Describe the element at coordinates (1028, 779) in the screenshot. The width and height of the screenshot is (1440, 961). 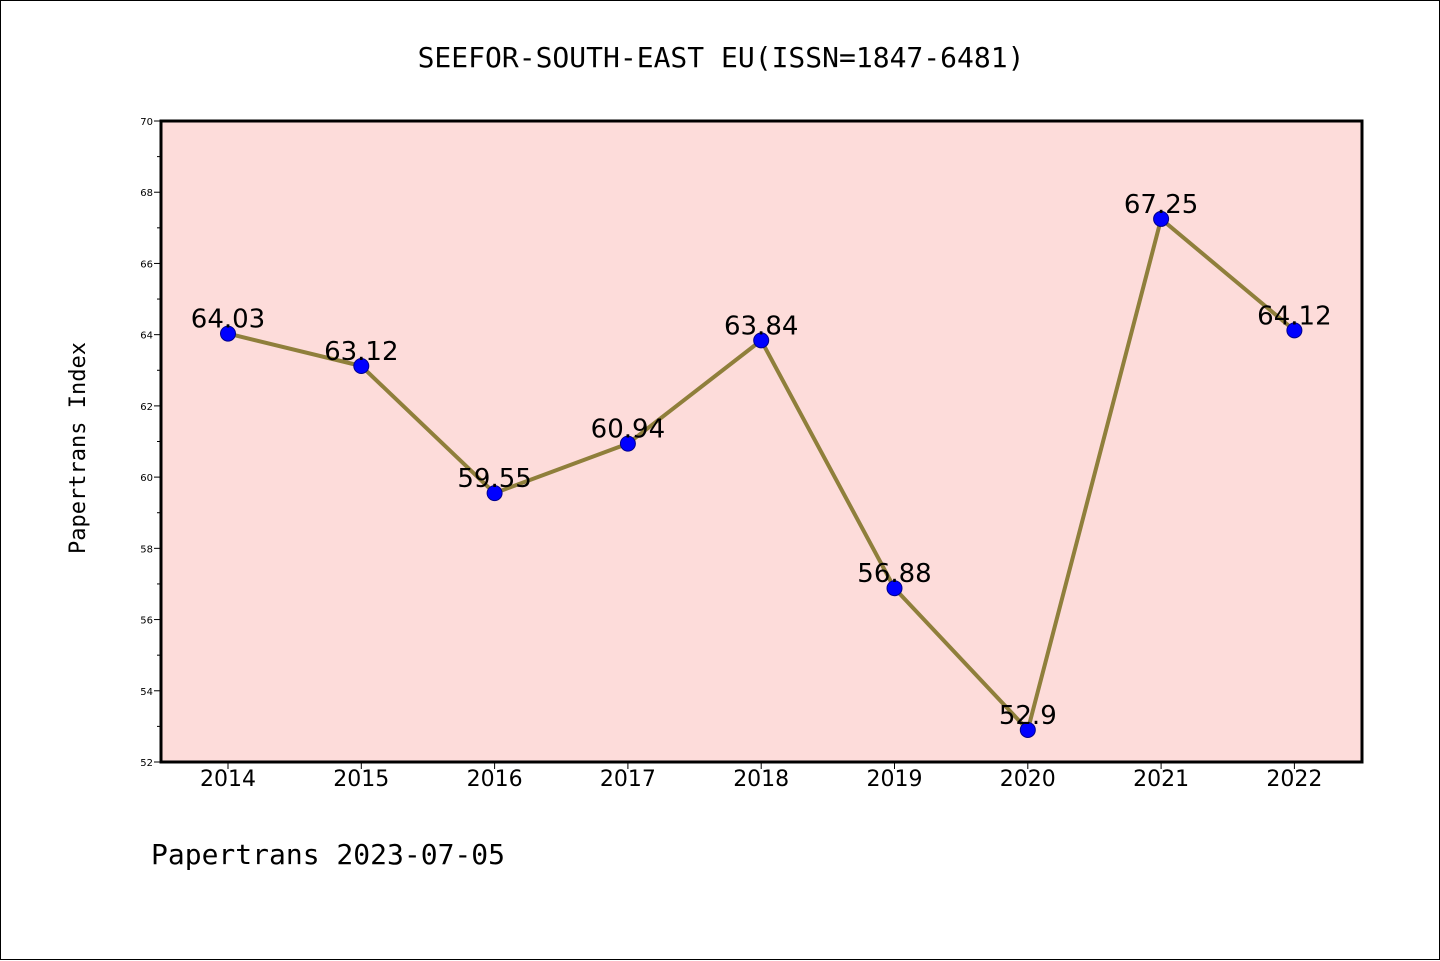
I see `x-tick-label: 2020` at that location.